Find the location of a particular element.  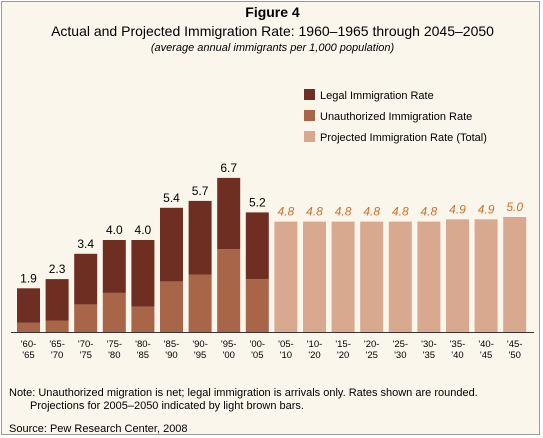

x-tick-label: '10- is located at coordinates (315, 344).